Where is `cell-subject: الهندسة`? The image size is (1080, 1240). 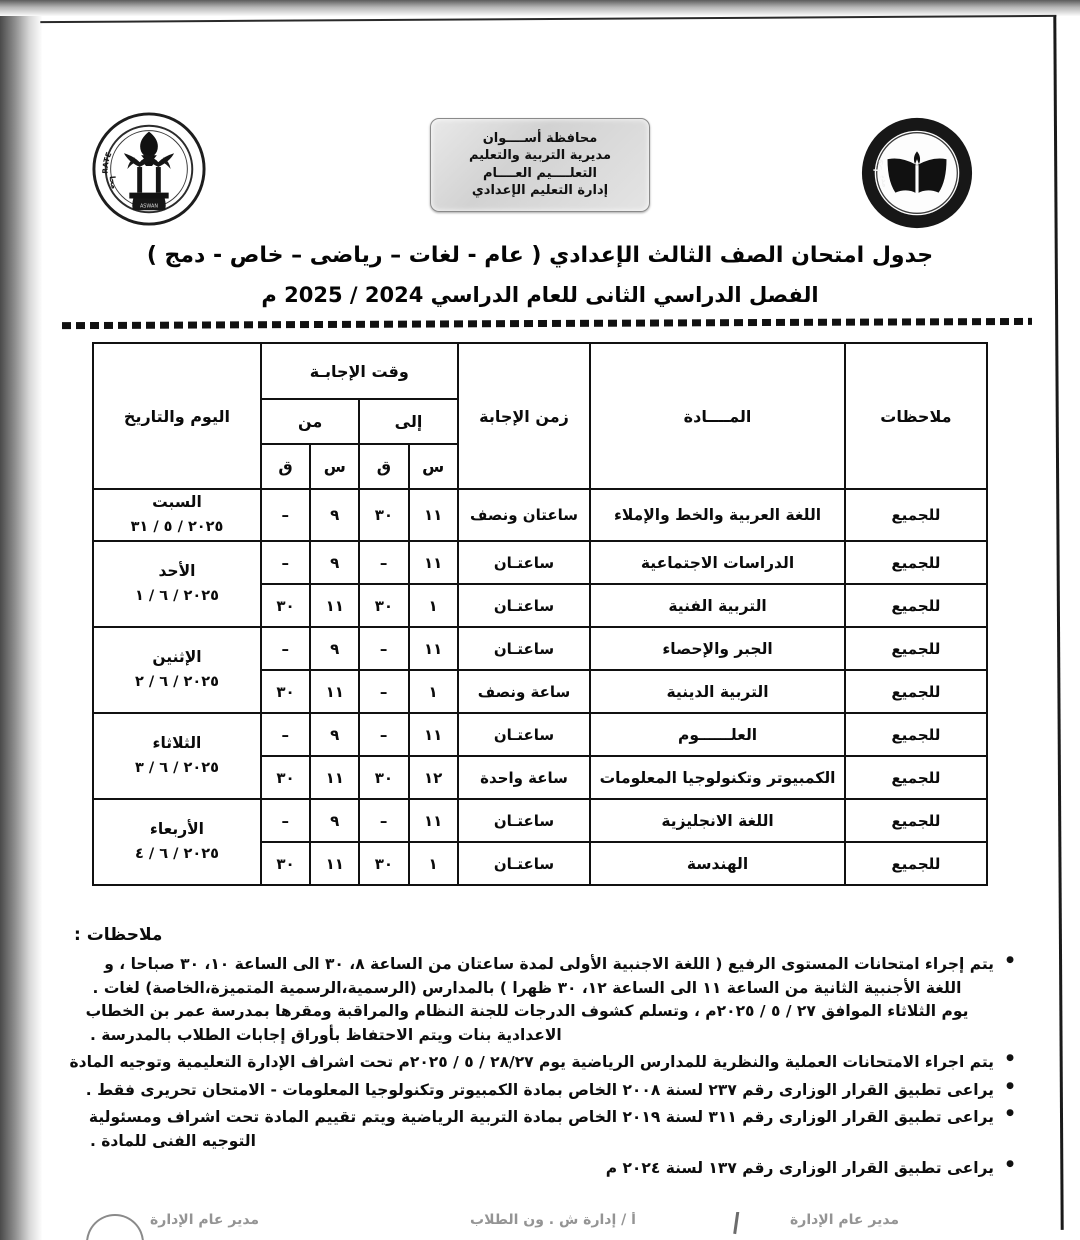
cell-subject: الهندسة is located at coordinates (717, 863).